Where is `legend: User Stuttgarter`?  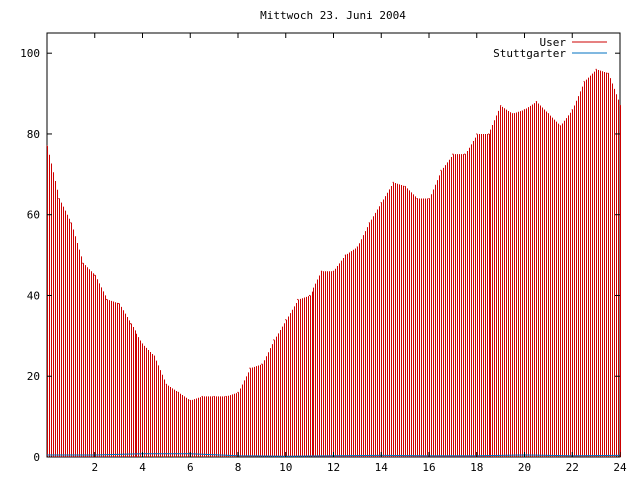
legend: User Stuttgarter is located at coordinates (550, 48).